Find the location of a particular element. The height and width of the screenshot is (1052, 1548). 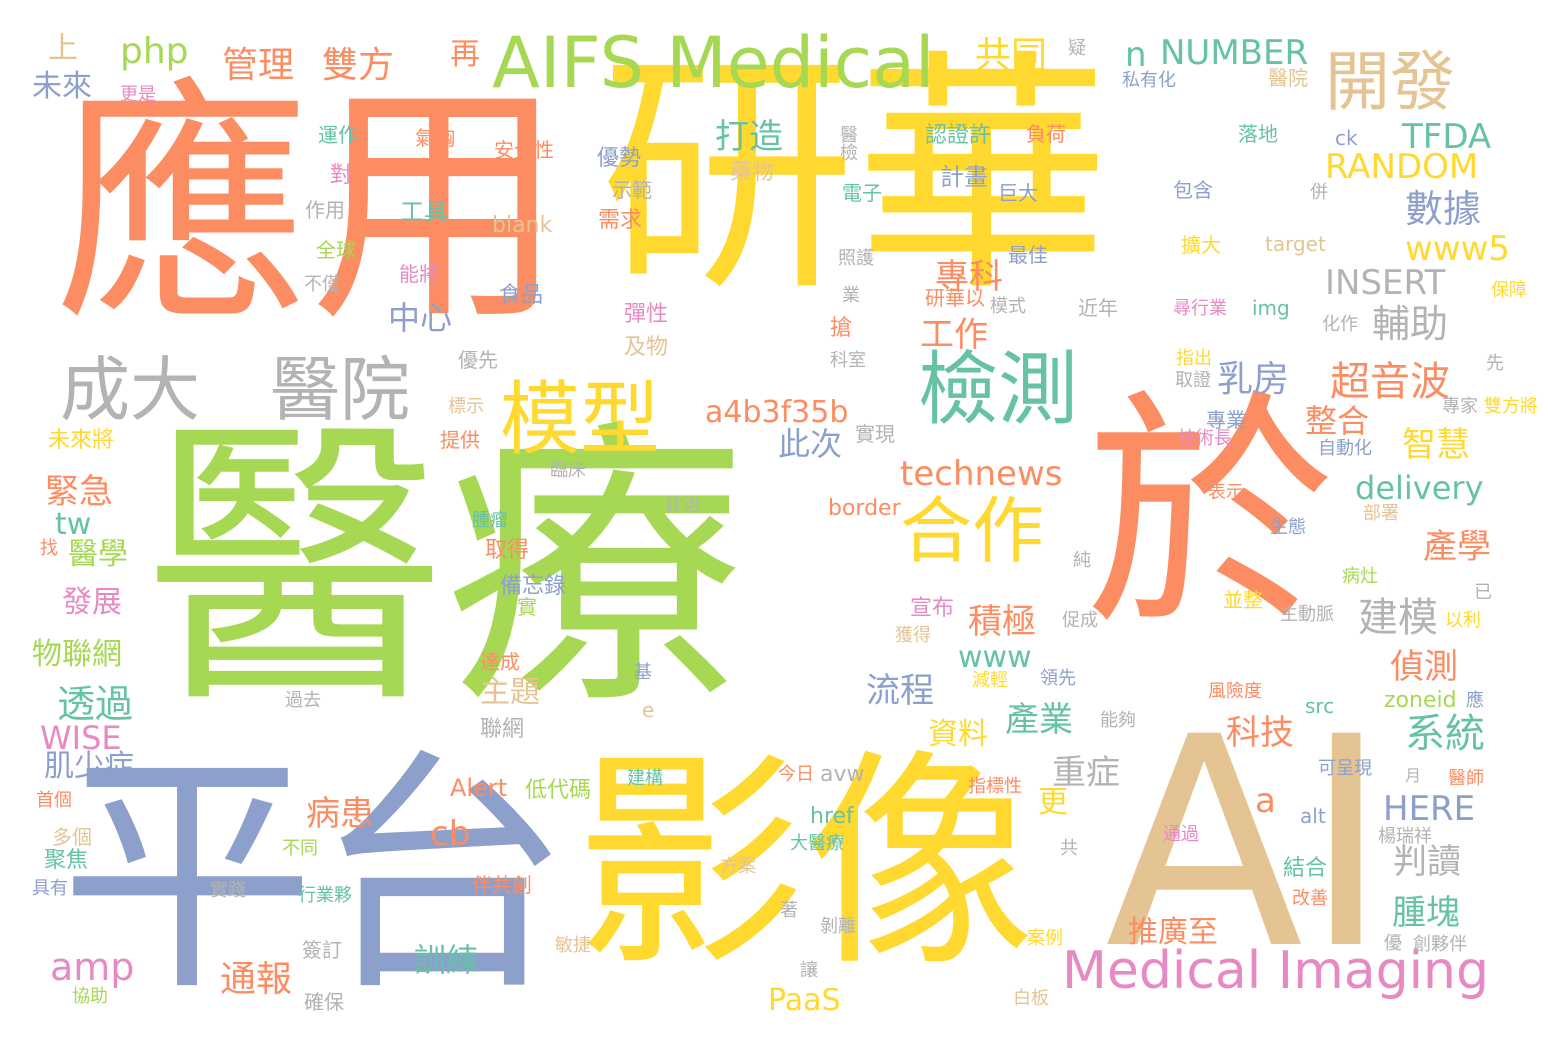

word: 優勢 is located at coordinates (619, 158).